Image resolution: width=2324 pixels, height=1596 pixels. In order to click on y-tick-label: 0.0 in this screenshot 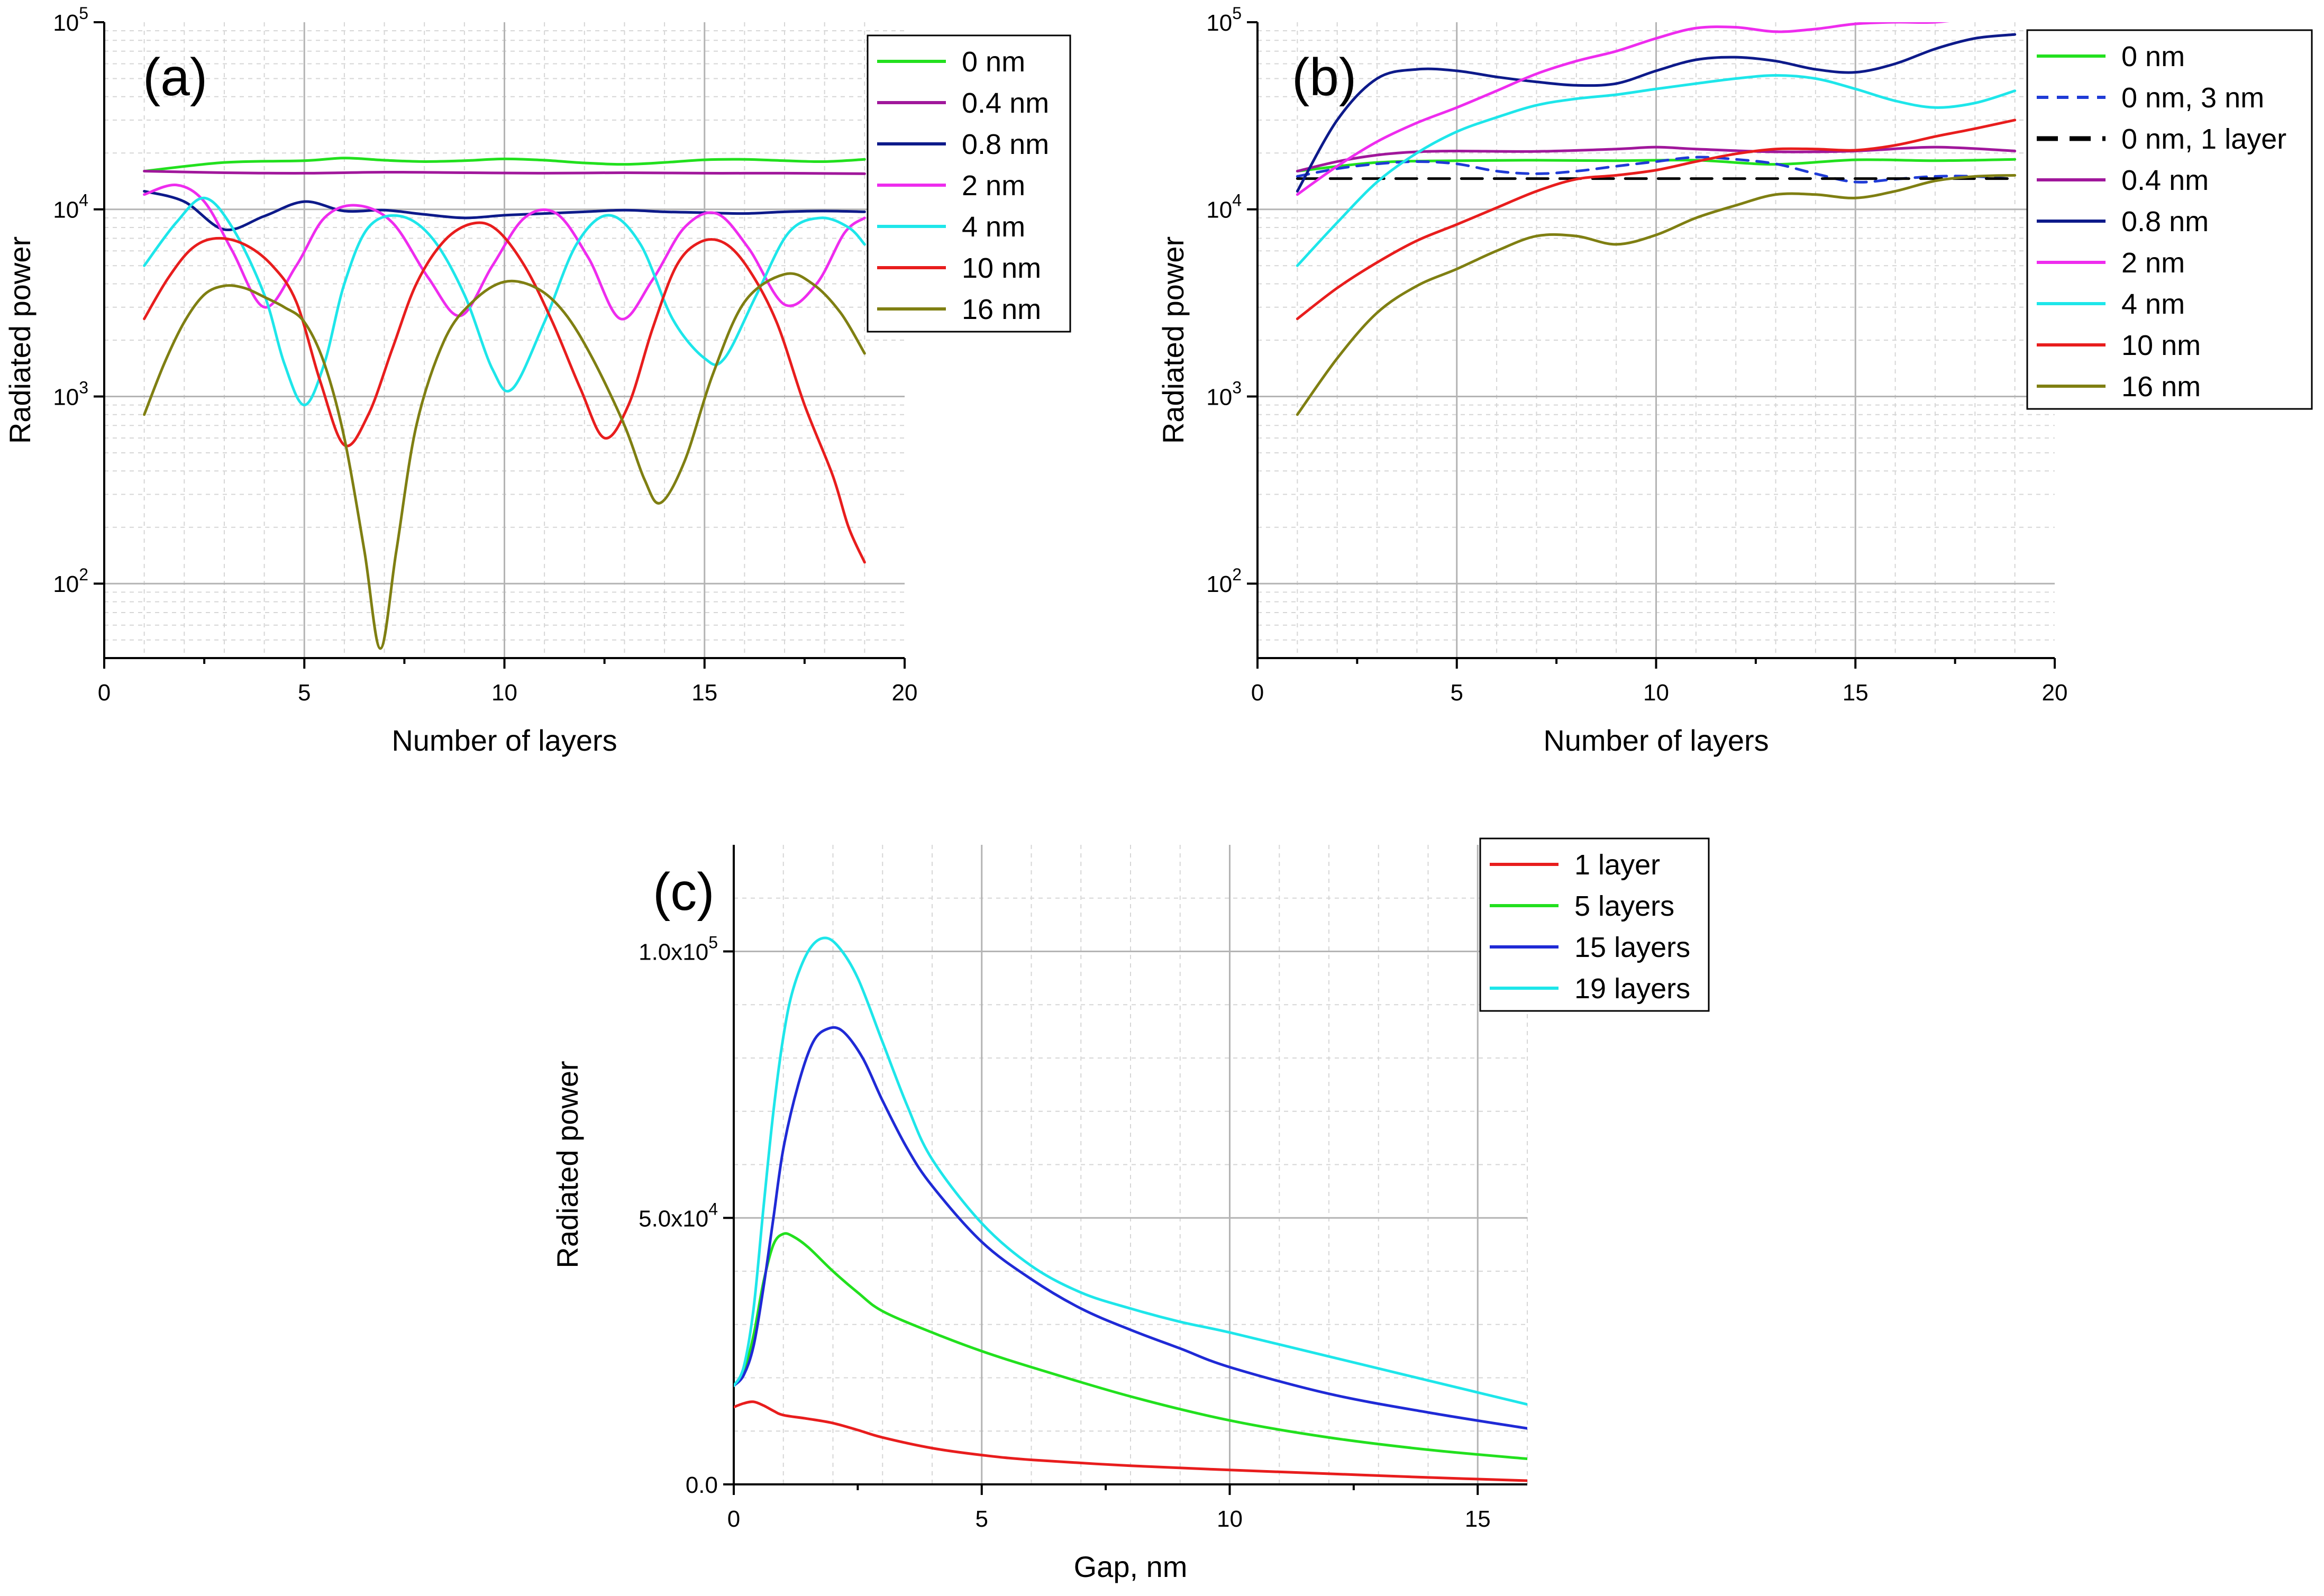, I will do `click(702, 1485)`.